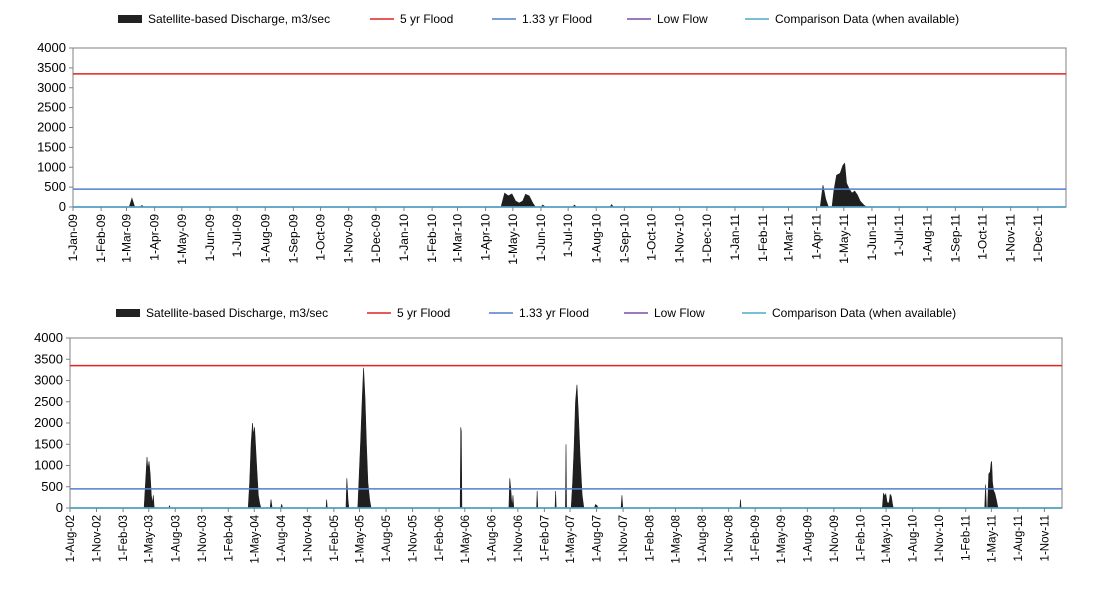 Image resolution: width=1094 pixels, height=608 pixels. What do you see at coordinates (466, 539) in the screenshot?
I see `x-tick-label: 1-May-06` at bounding box center [466, 539].